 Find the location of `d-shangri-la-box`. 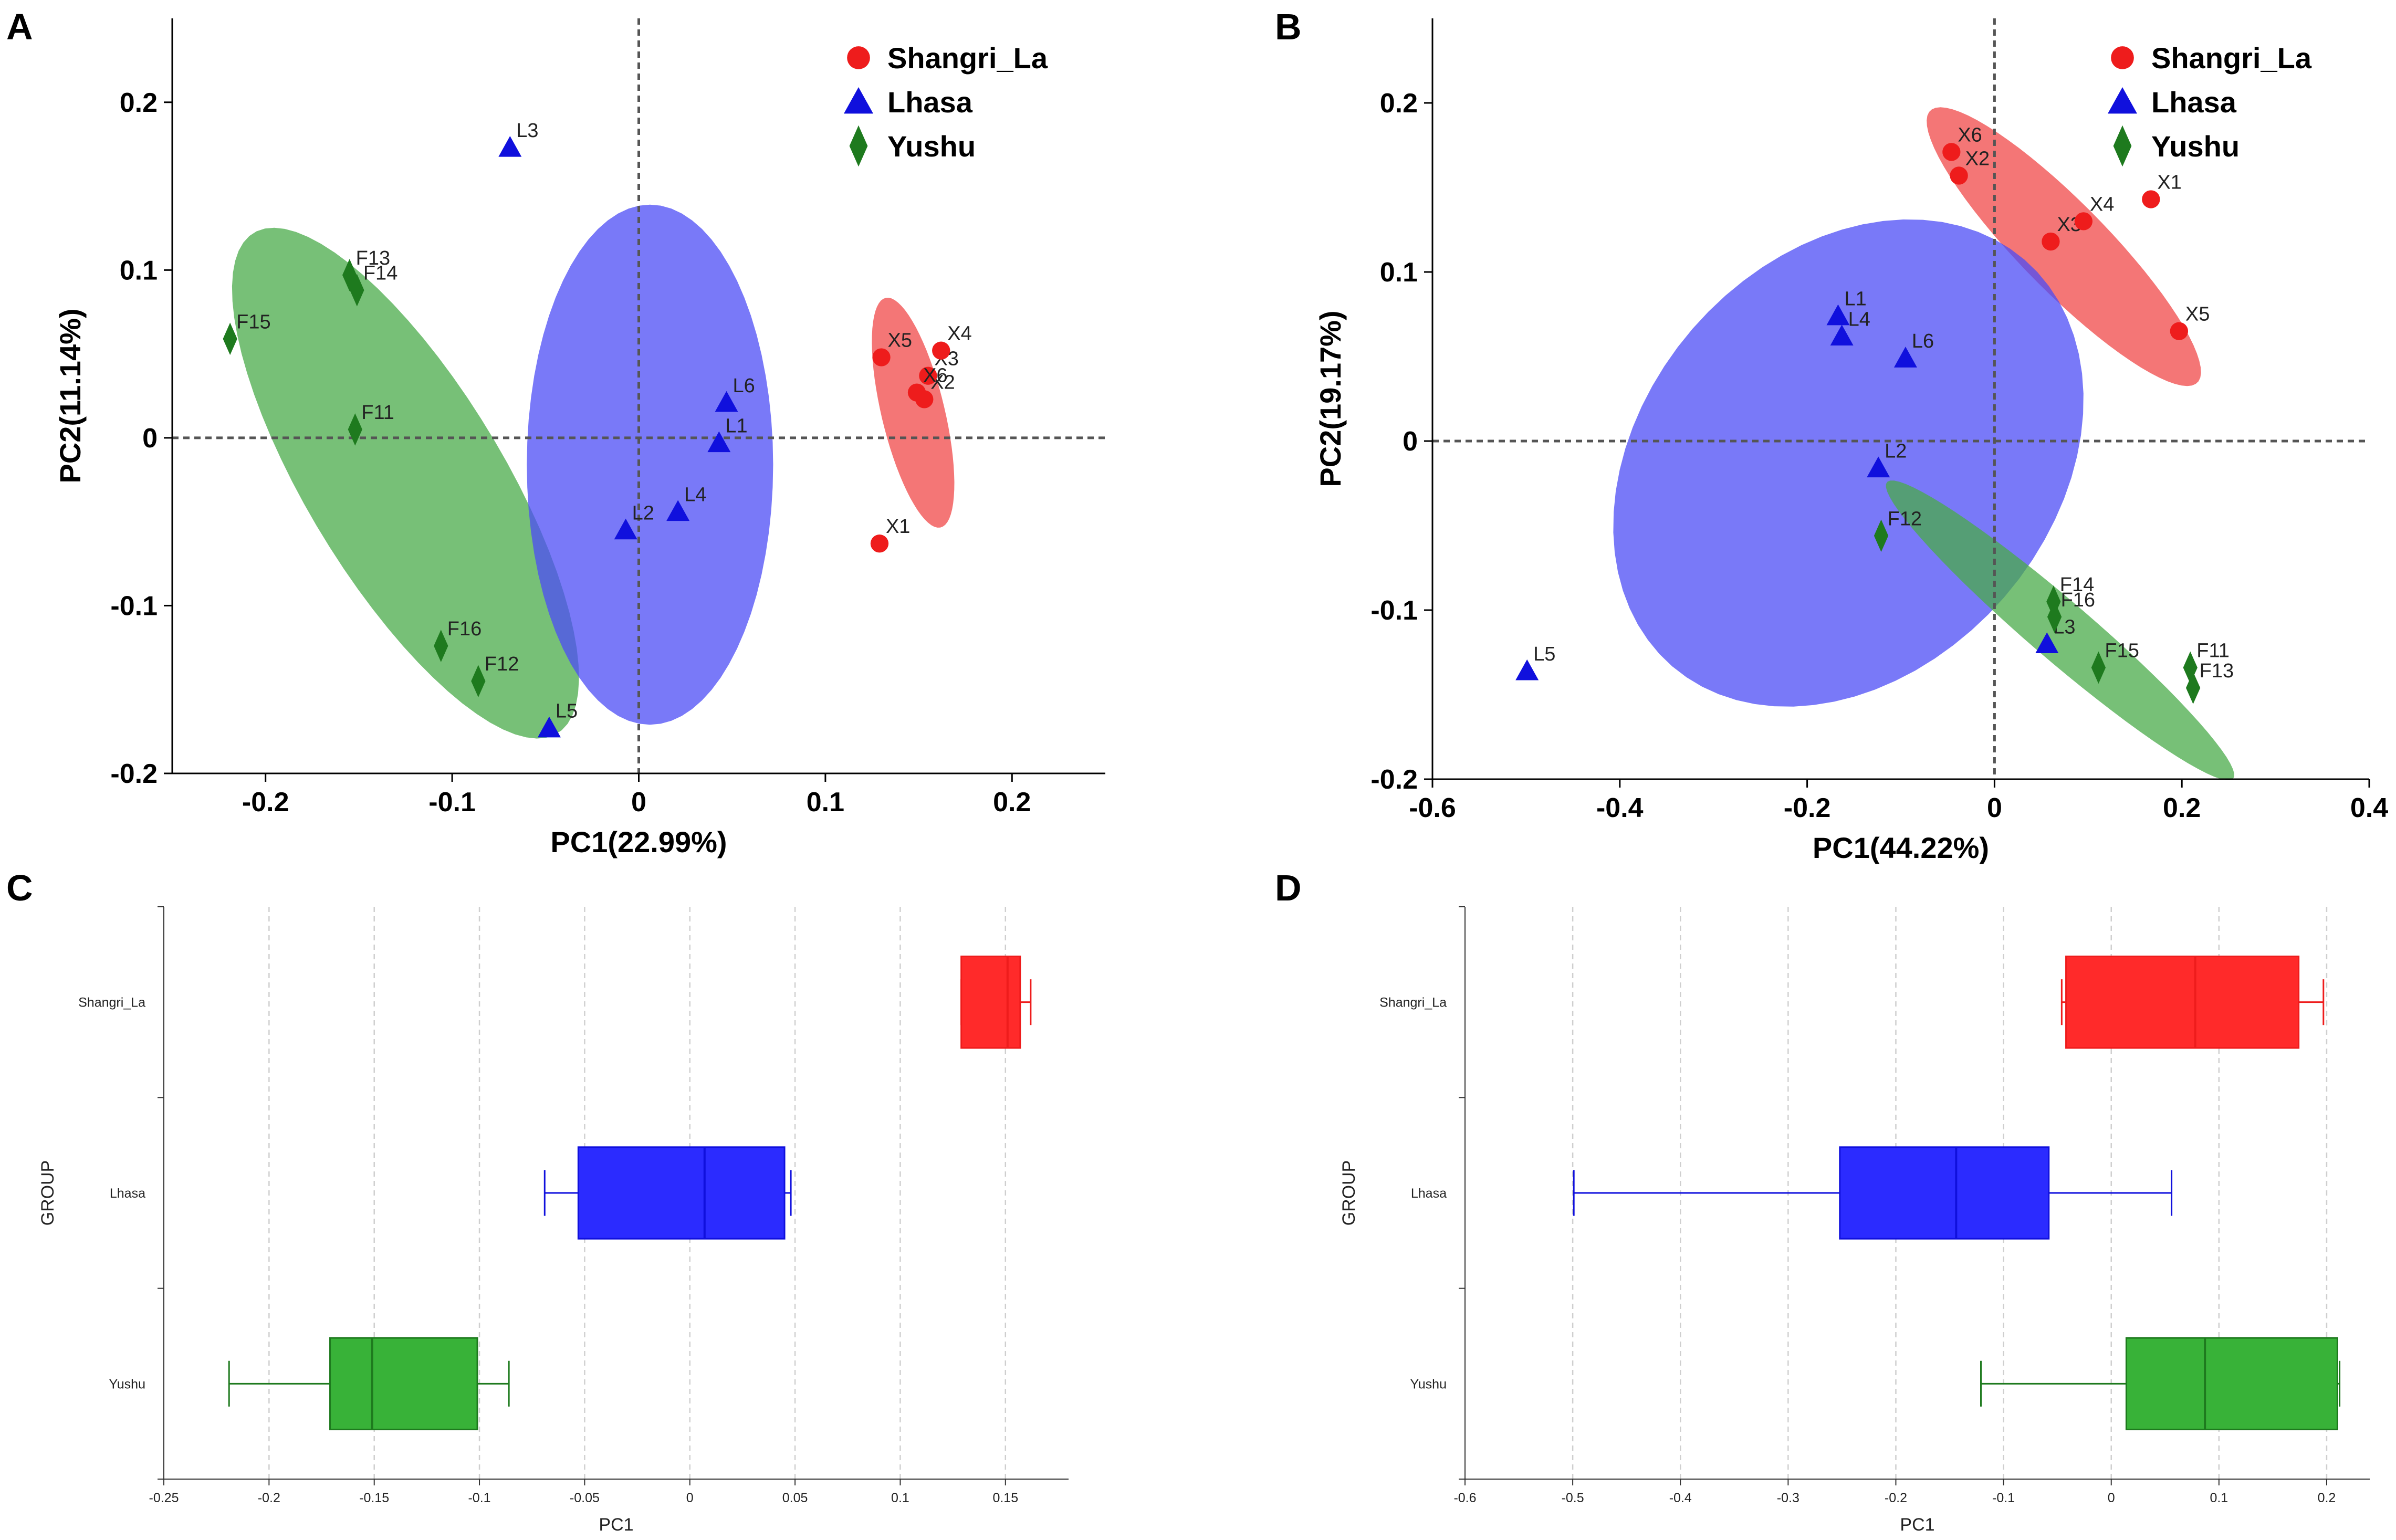

d-shangri-la-box is located at coordinates (2182, 1002).